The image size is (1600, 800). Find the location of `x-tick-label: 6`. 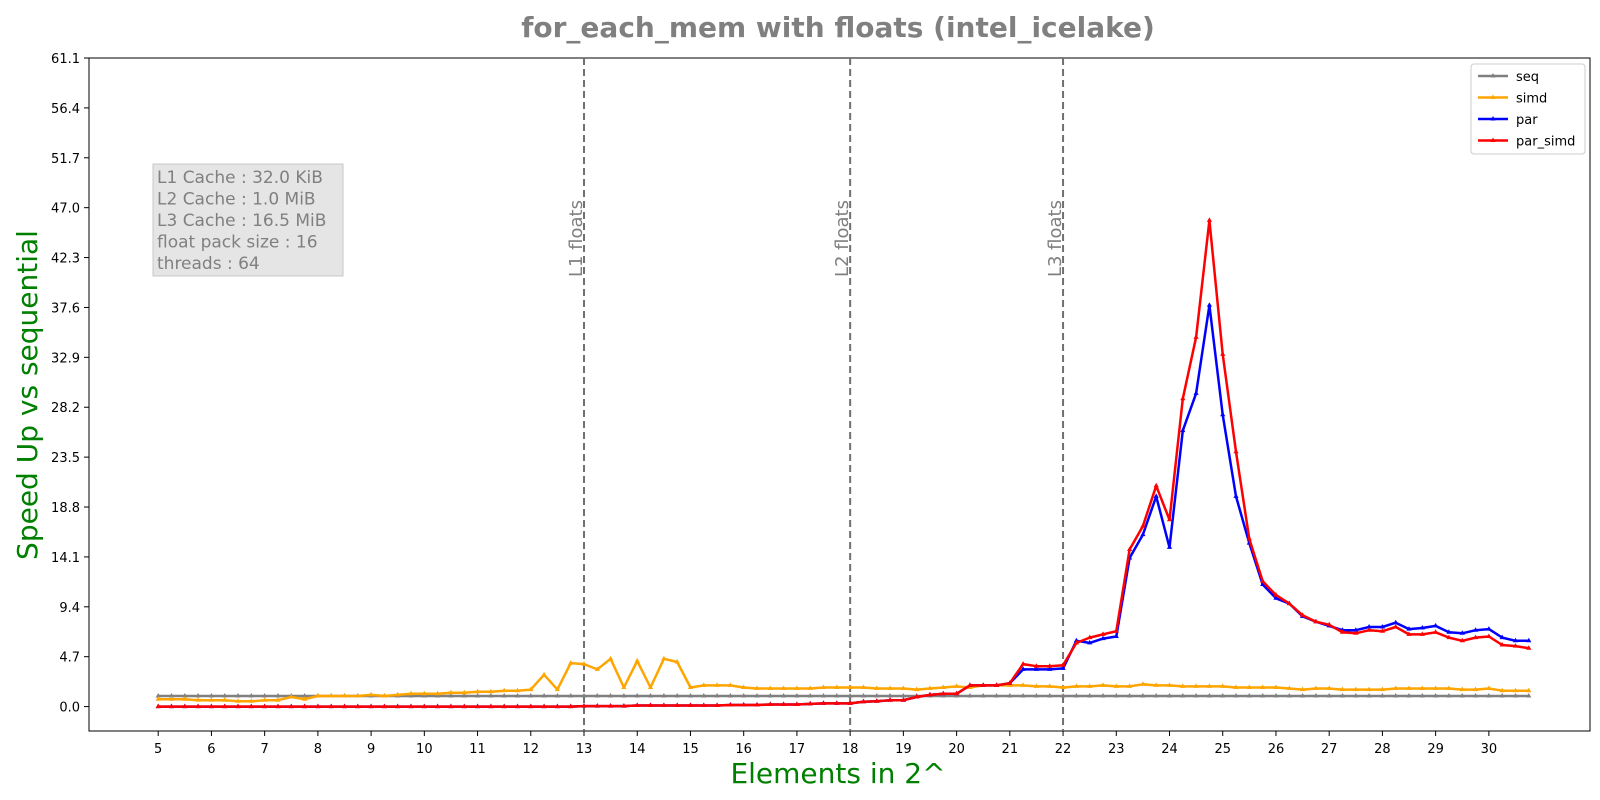

x-tick-label: 6 is located at coordinates (211, 749).